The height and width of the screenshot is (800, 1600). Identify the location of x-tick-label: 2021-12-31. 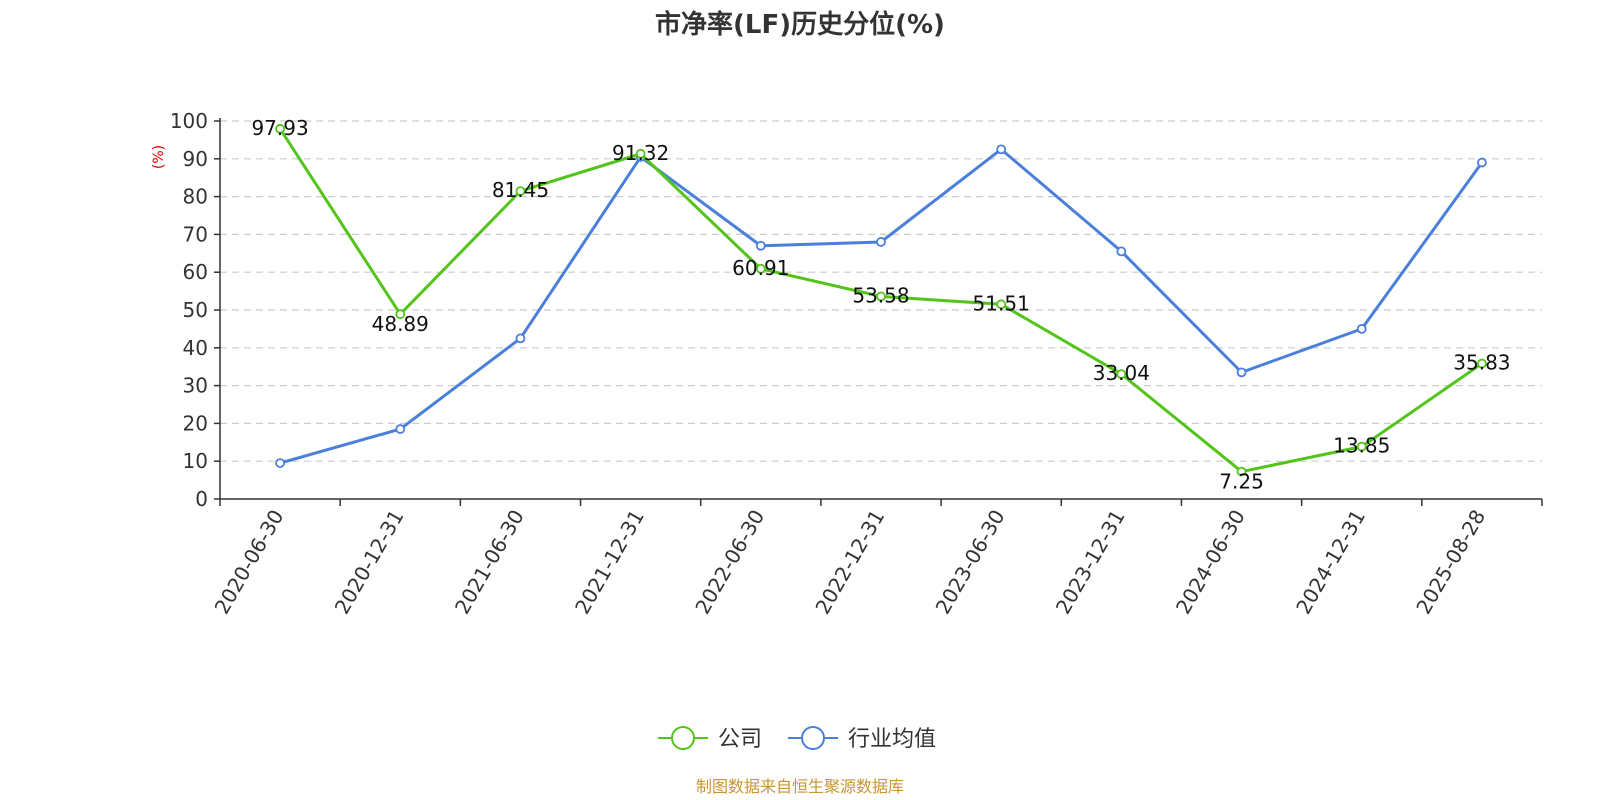
(609, 562).